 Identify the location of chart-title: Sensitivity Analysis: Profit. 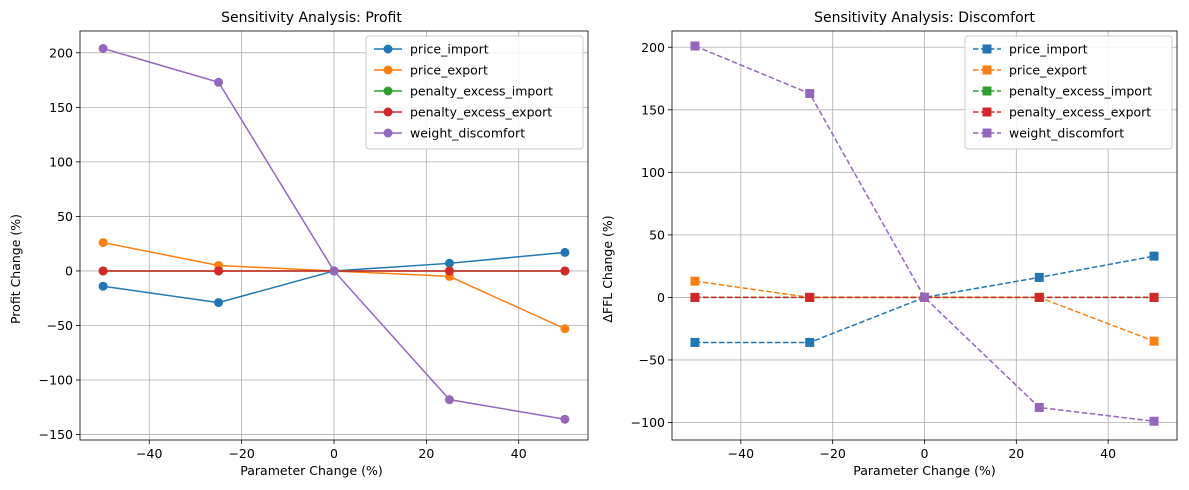
(311, 18).